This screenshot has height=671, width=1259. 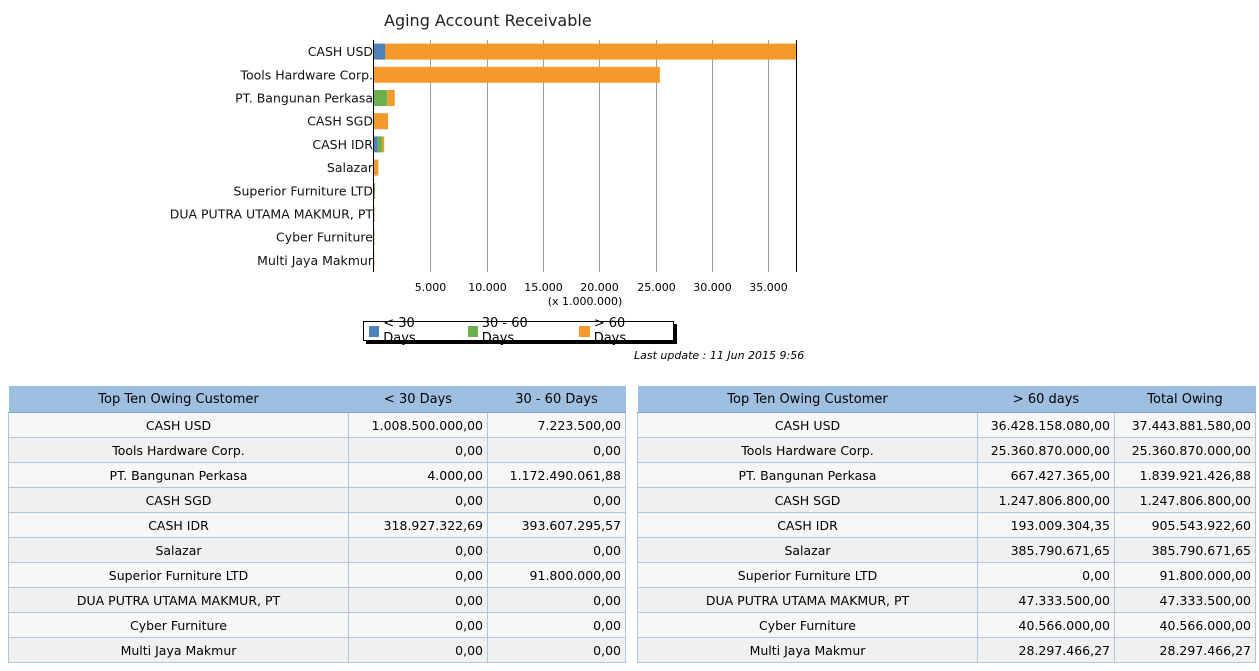 What do you see at coordinates (807, 550) in the screenshot?
I see `customer-name-cell: Salazar` at bounding box center [807, 550].